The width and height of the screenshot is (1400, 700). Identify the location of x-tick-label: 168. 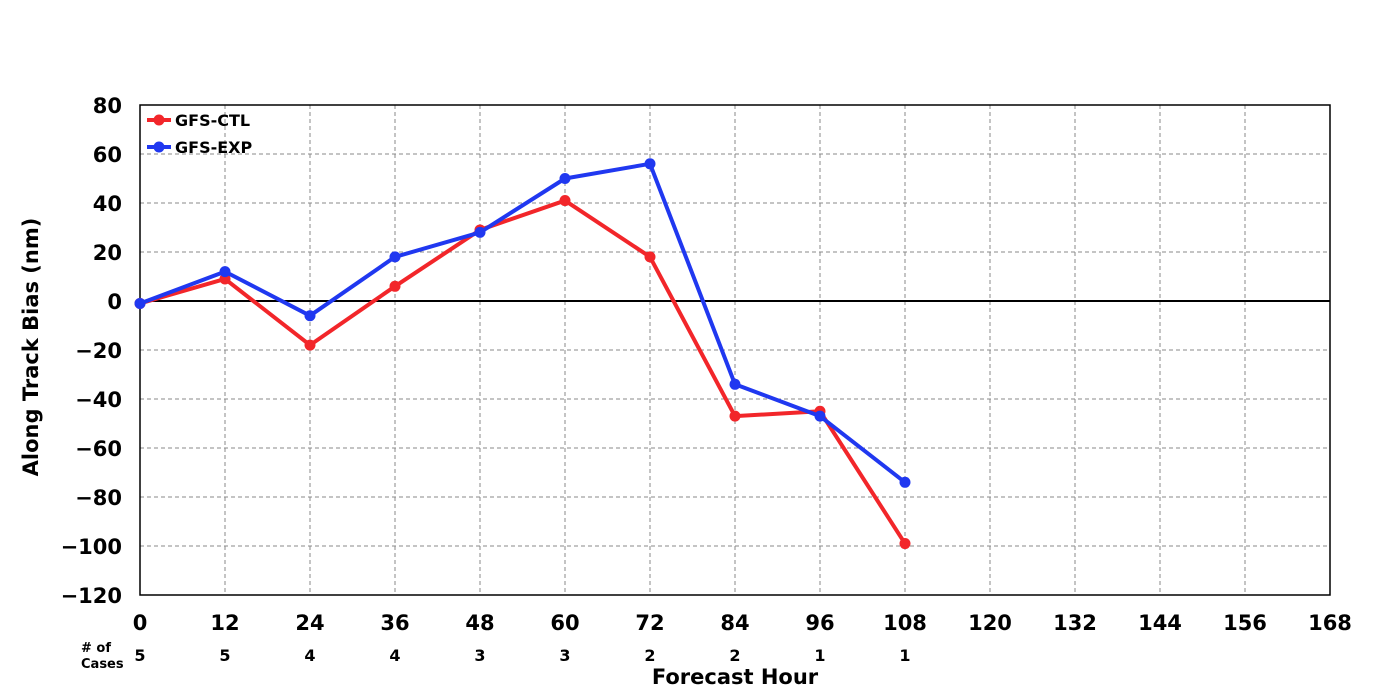
(1330, 623).